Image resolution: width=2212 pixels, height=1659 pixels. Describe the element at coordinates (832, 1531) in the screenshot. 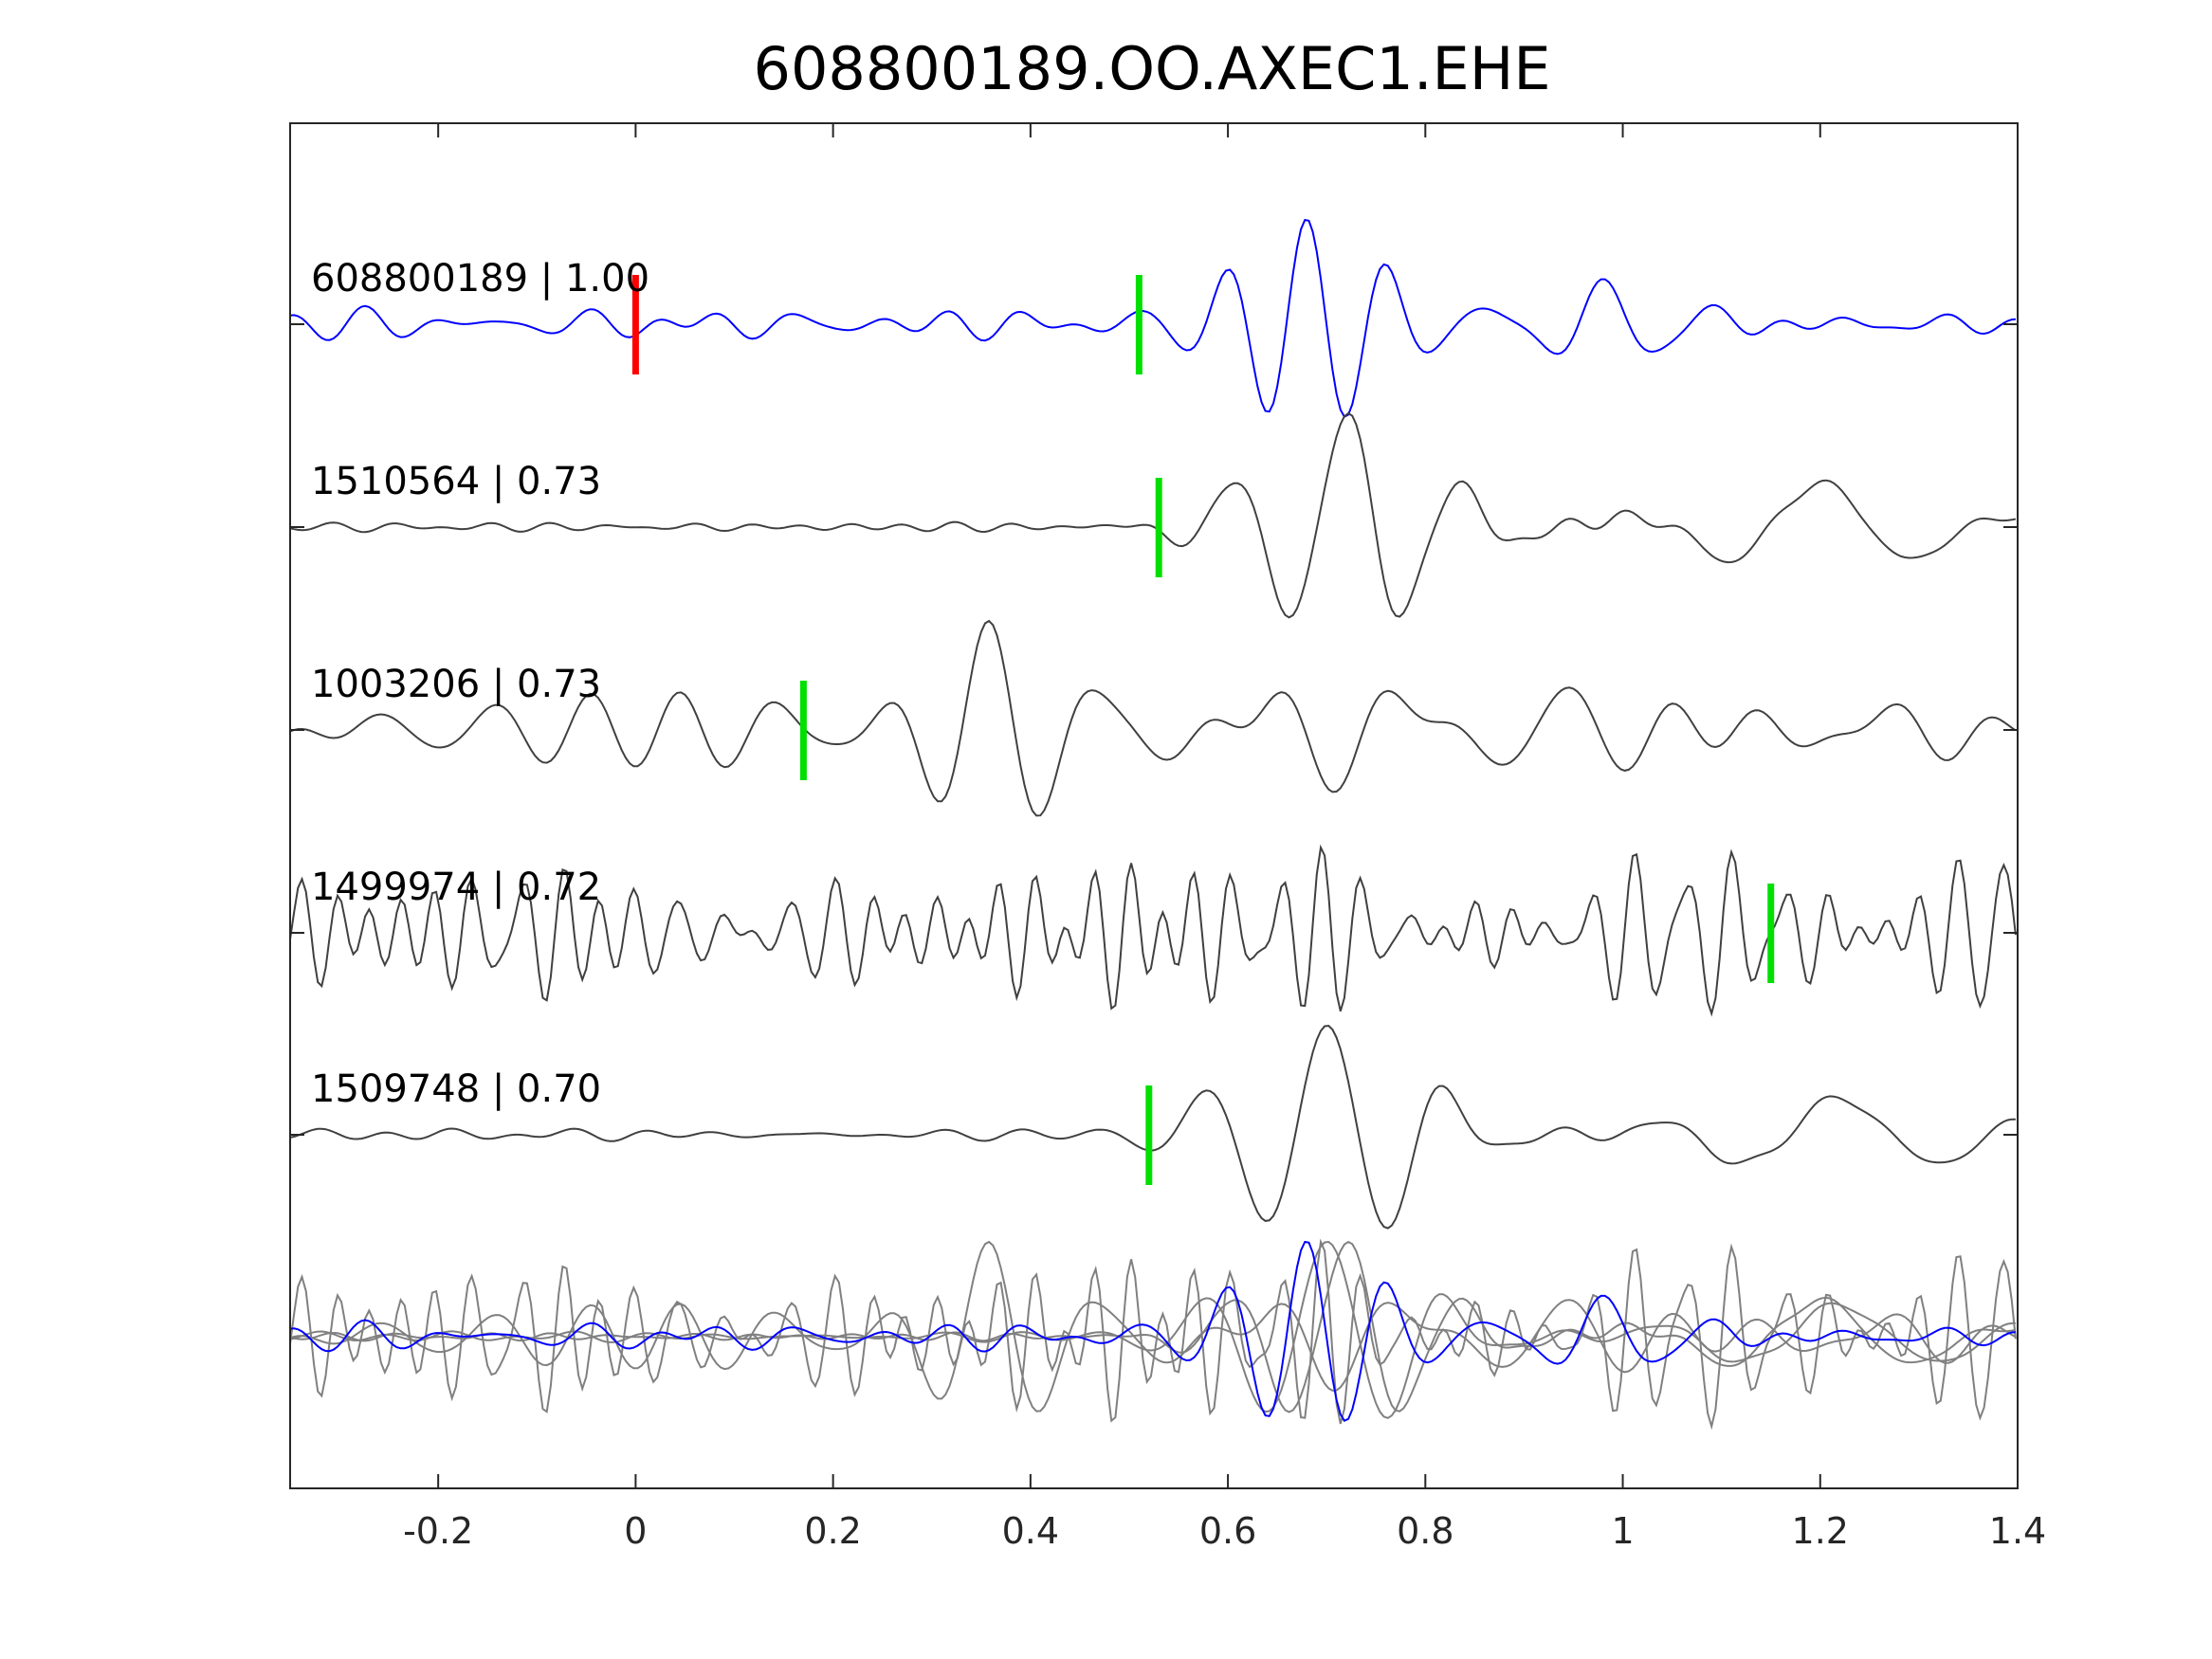

I see `x-tick-label: 0.2` at that location.